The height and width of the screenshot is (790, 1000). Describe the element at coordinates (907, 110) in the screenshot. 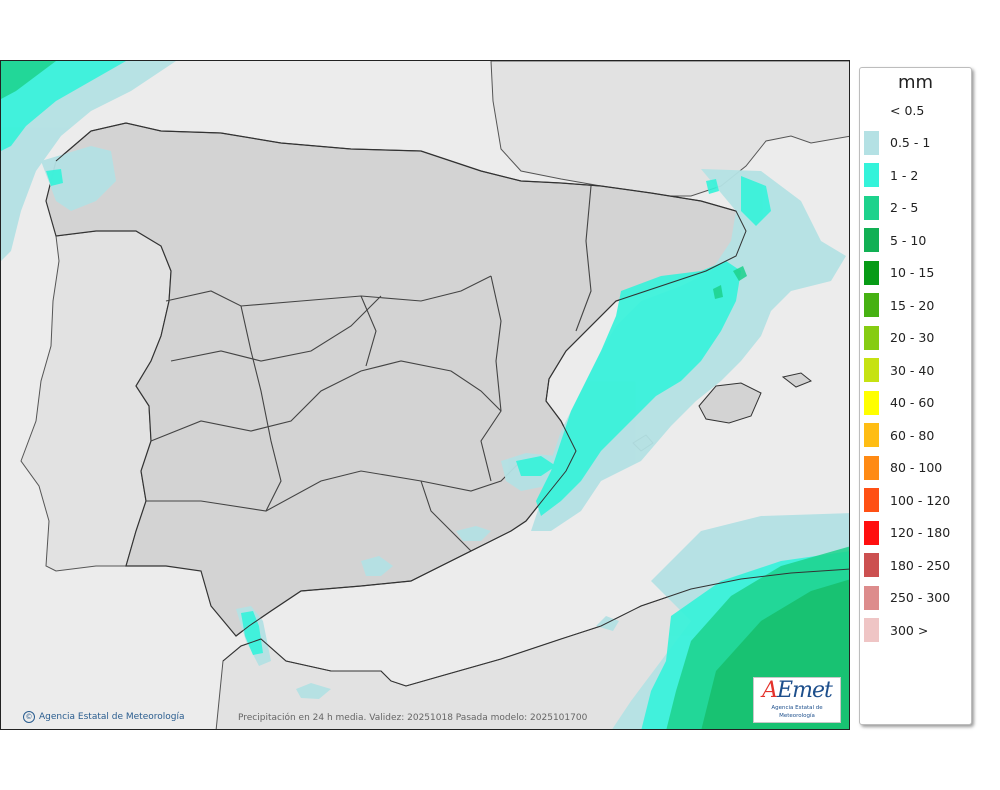

I see `legend-label: < 0.5` at that location.